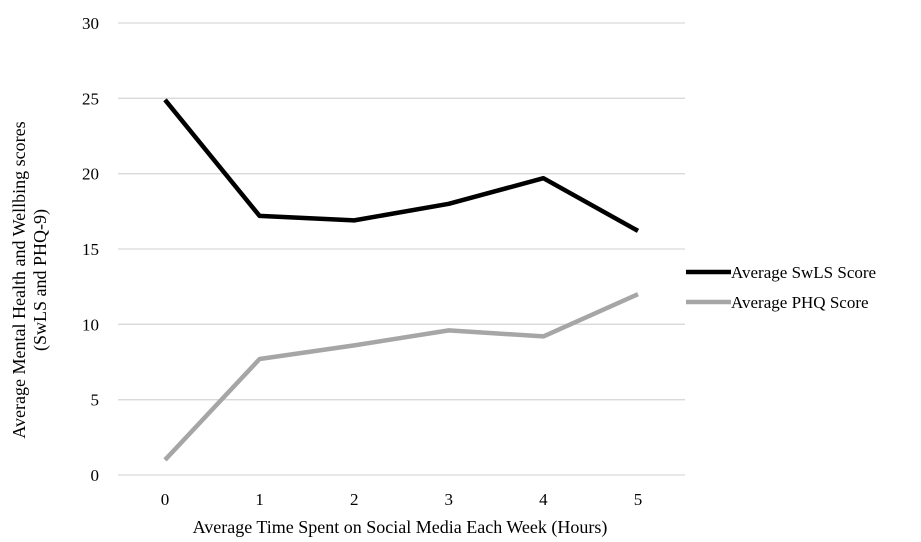 The image size is (921, 542). I want to click on x-tick-label: 1, so click(259, 499).